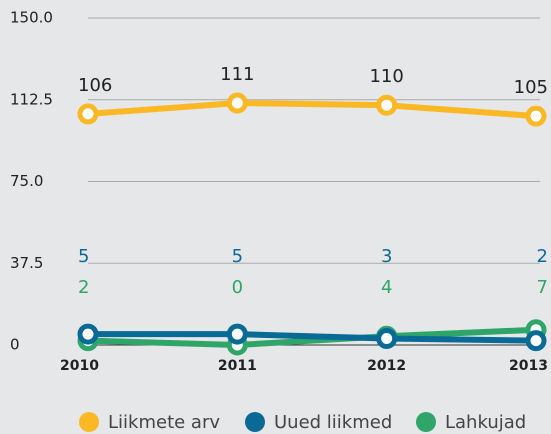  I want to click on x-tick-label: 2010, so click(79, 366).